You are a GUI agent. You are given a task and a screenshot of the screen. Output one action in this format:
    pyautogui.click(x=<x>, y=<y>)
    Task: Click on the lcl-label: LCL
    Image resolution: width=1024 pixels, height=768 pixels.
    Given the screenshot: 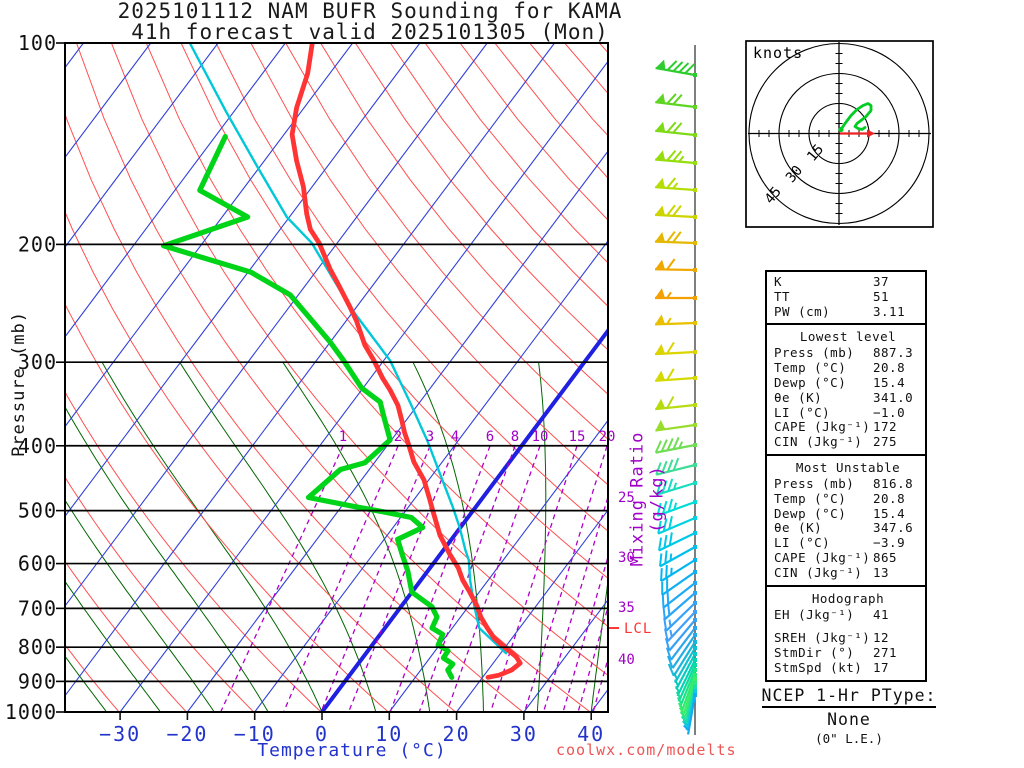 What is the action you would take?
    pyautogui.click(x=638, y=629)
    